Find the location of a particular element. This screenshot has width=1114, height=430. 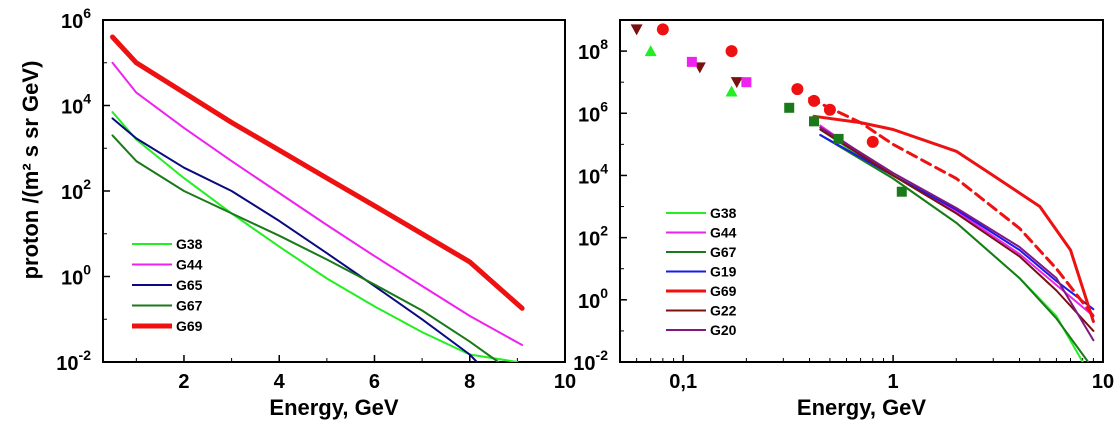

y-tick-label: 10⁸ is located at coordinates (593, 50).